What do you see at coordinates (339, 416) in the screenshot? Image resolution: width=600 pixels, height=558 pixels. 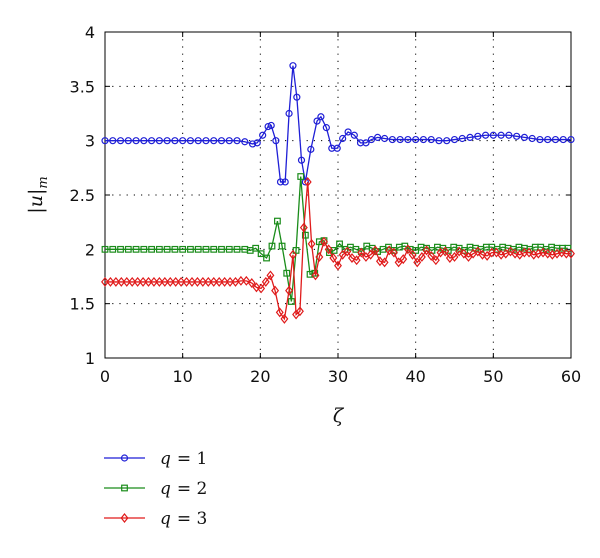 I see `x-axis-title: ζ` at bounding box center [339, 416].